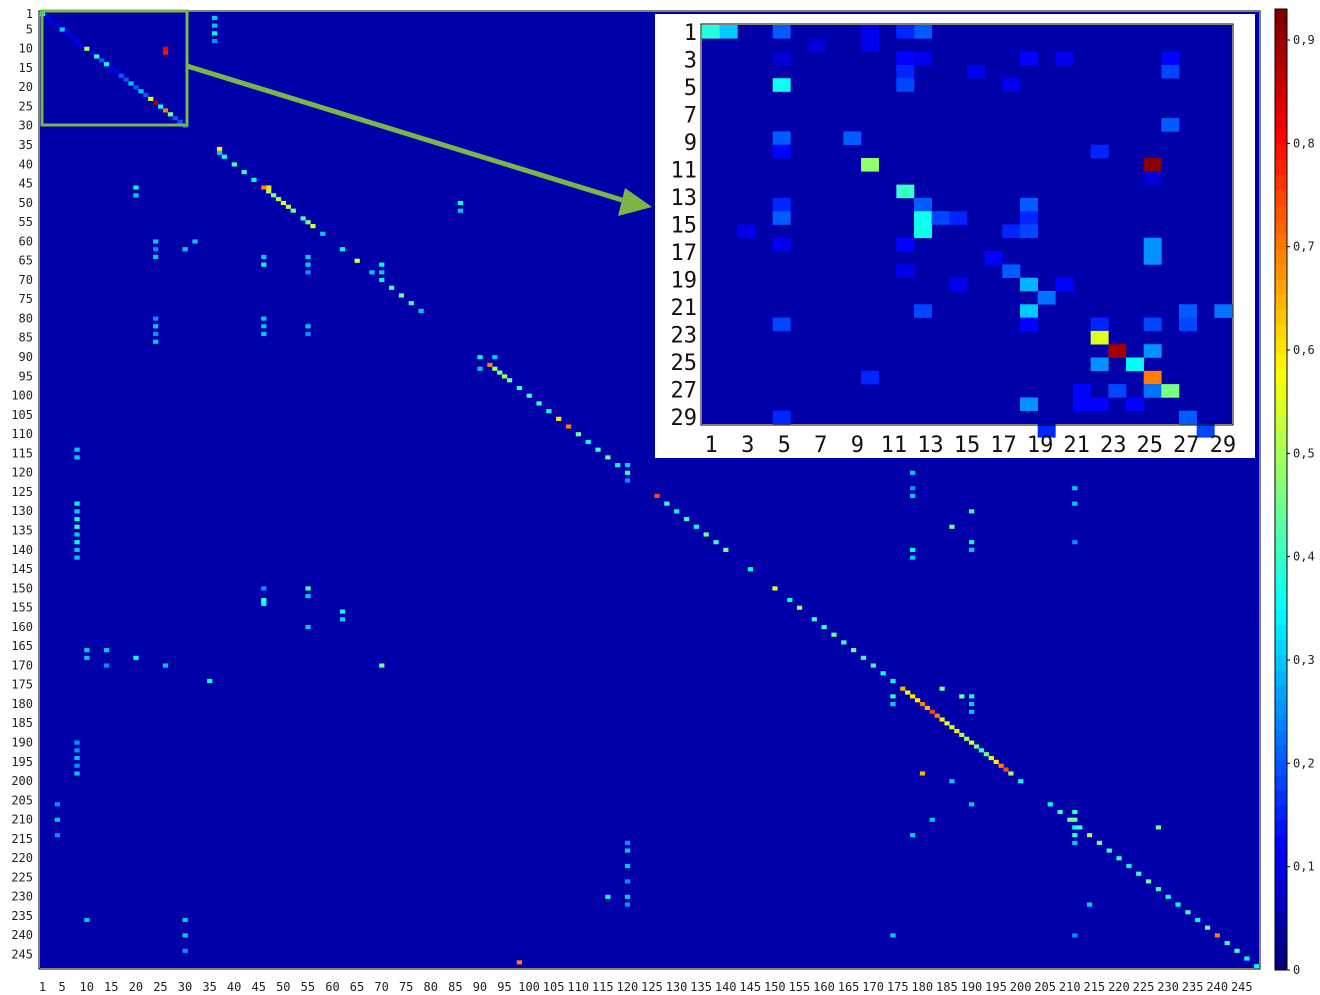 The height and width of the screenshot is (995, 1320). I want to click on x-tick-label: 205, so click(1045, 987).